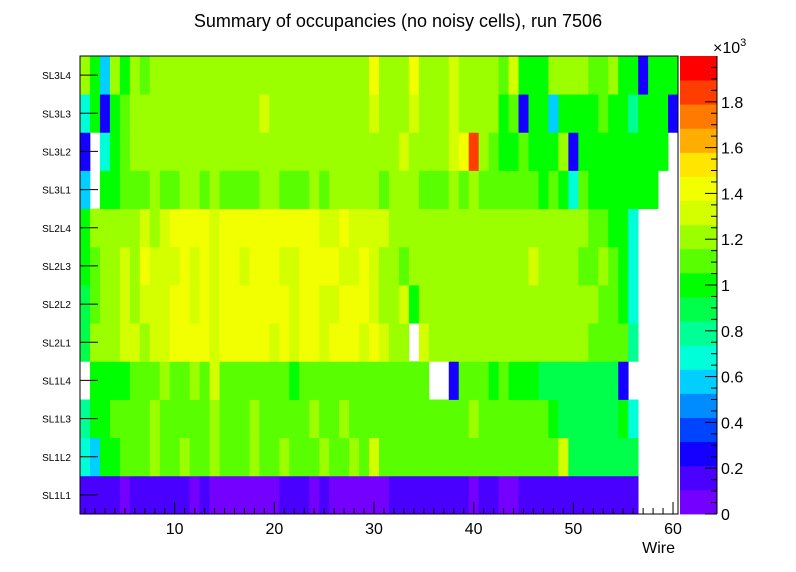 This screenshot has width=796, height=572. What do you see at coordinates (732, 194) in the screenshot?
I see `color-scale-tick-label: 1.4` at bounding box center [732, 194].